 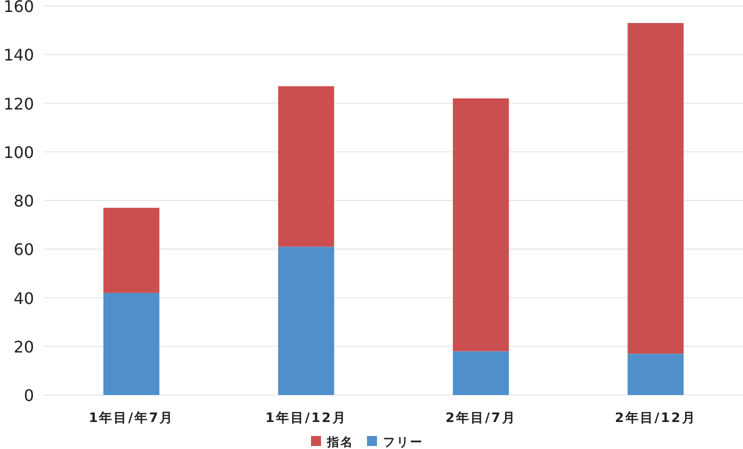 What do you see at coordinates (24, 250) in the screenshot?
I see `y-tick-label: 60` at bounding box center [24, 250].